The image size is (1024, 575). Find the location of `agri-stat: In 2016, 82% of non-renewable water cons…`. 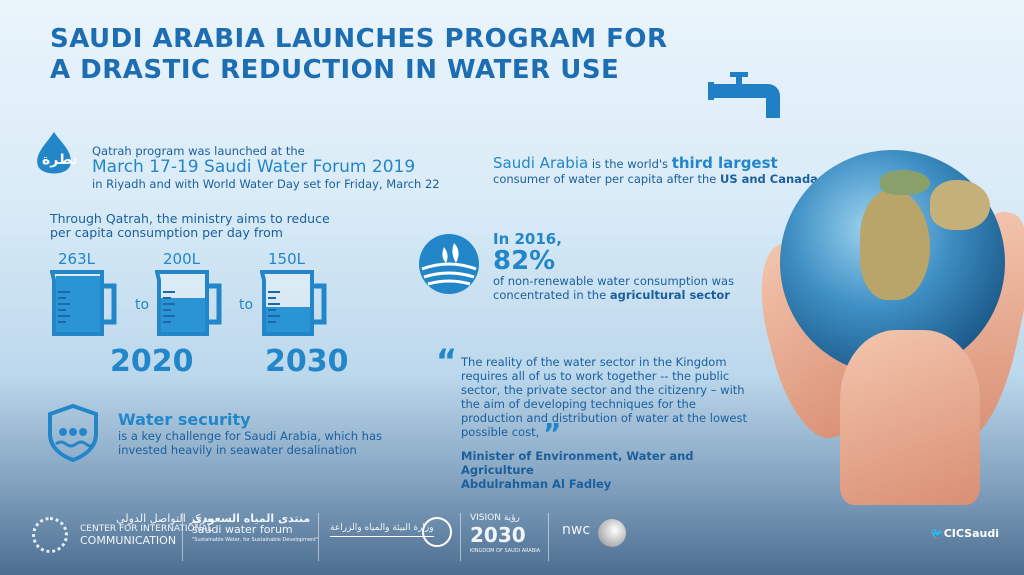

agri-stat: In 2016, 82% of non-renewable water cons… is located at coordinates (614, 266).